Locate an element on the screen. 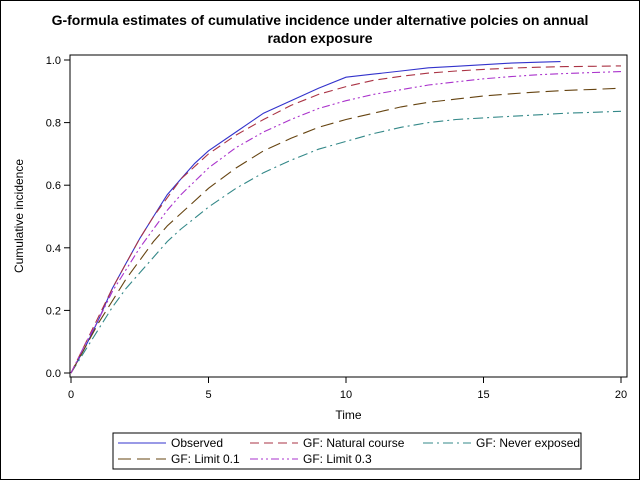 This screenshot has height=480, width=640. x-tick-label: 0 is located at coordinates (71, 395).